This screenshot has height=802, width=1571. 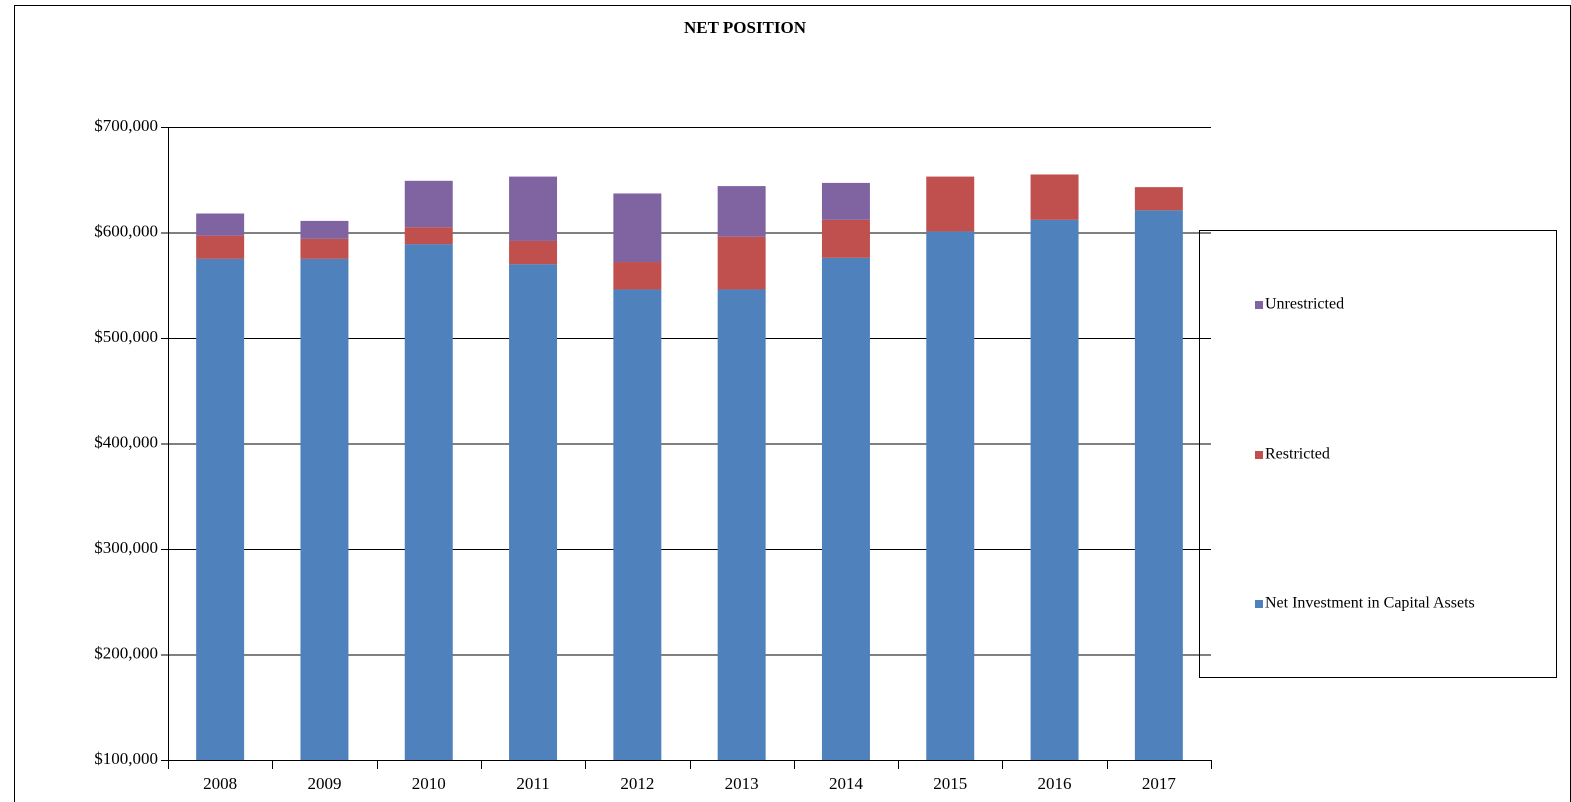 I want to click on y-tick-label: $500,000, so click(x=126, y=336).